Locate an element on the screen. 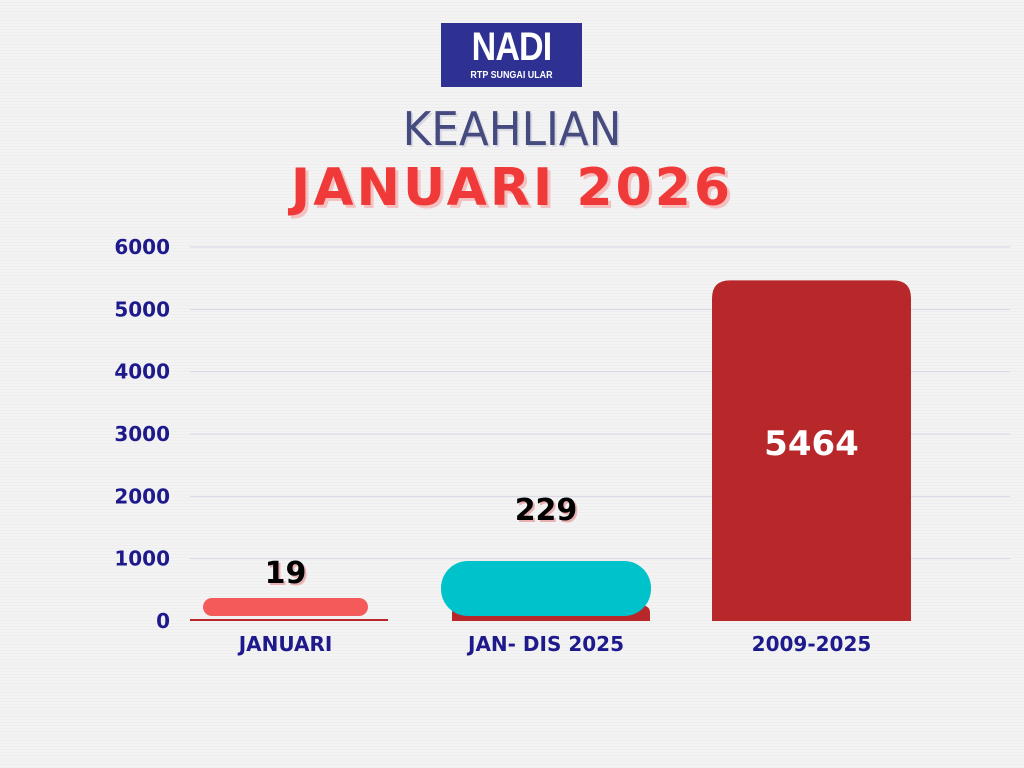 This screenshot has height=768, width=1024. data-label: 229 is located at coordinates (546, 510).